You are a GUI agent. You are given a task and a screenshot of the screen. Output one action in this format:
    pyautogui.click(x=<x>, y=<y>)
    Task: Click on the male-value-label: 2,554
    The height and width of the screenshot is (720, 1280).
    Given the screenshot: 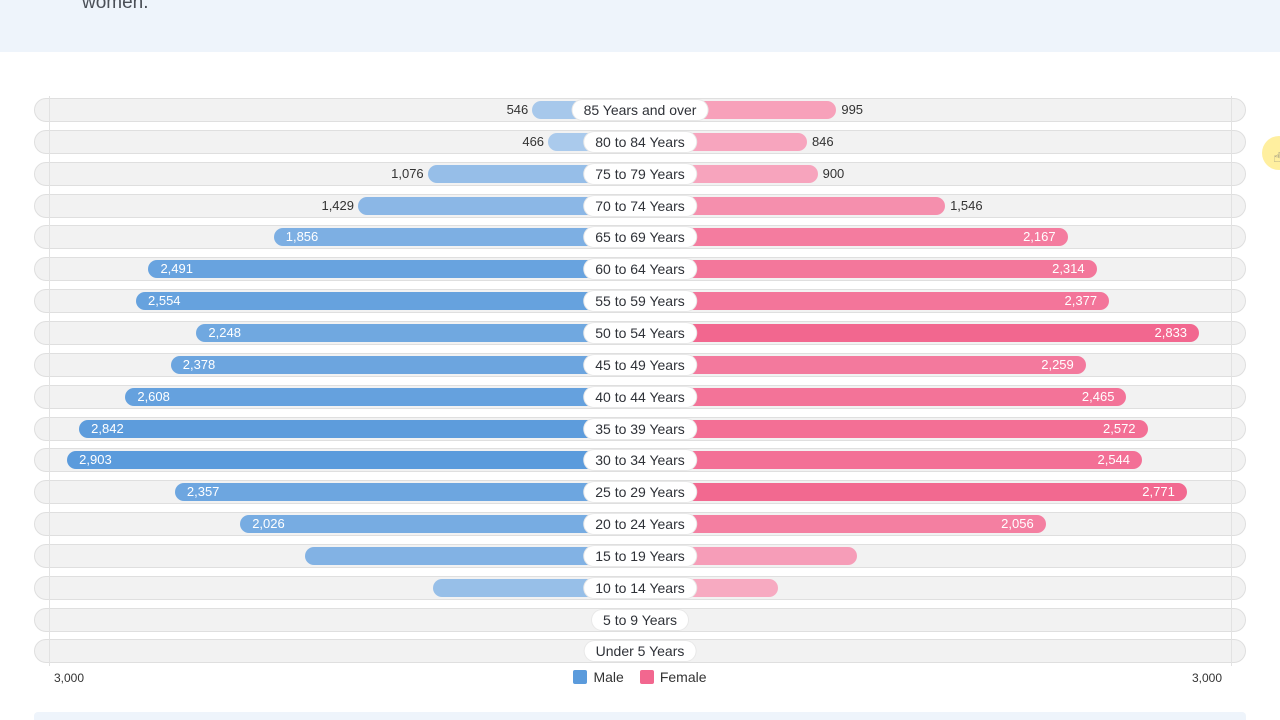 What is the action you would take?
    pyautogui.click(x=164, y=301)
    